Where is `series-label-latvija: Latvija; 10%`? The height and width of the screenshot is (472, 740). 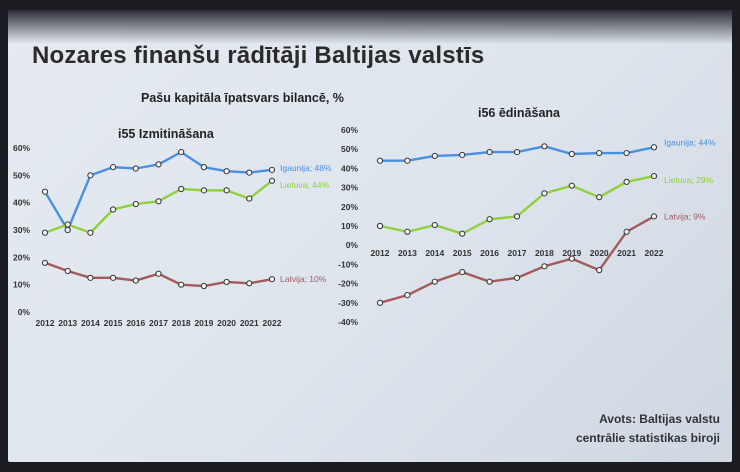 series-label-latvija: Latvija; 10% is located at coordinates (303, 279).